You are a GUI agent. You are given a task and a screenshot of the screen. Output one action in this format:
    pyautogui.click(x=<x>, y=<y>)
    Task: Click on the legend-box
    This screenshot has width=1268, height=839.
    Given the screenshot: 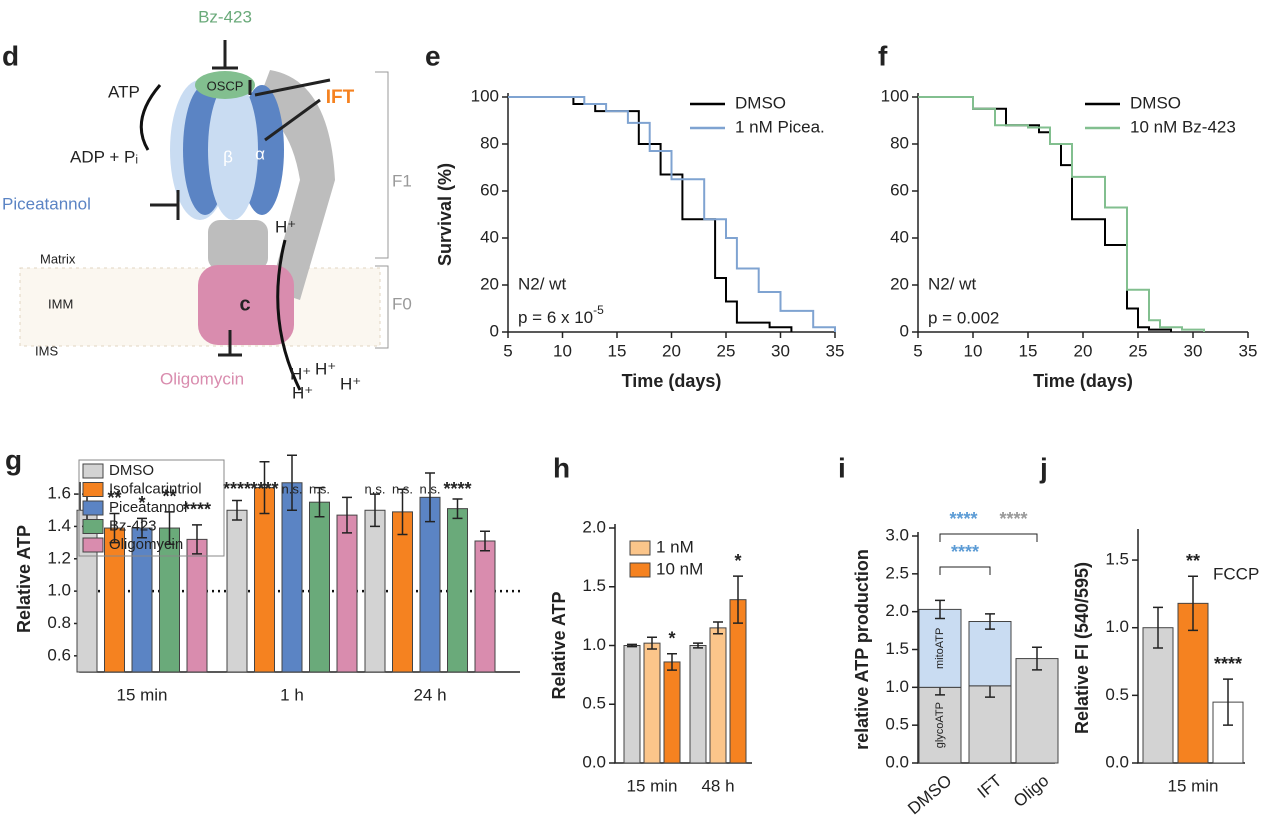 What is the action you would take?
    pyautogui.click(x=151, y=508)
    